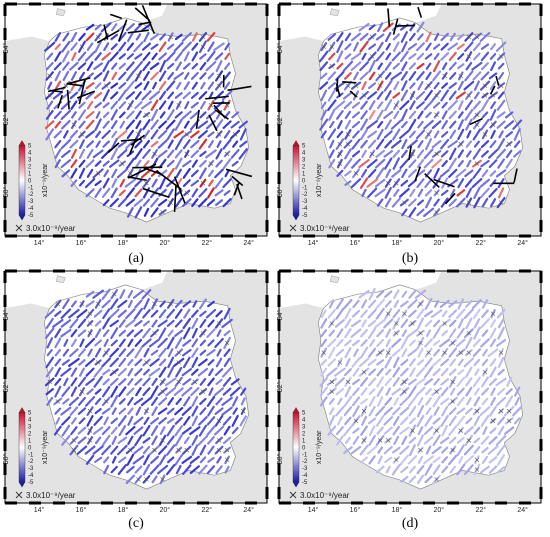  I want to click on colorbar-tick-label: -1, so click(31, 188).